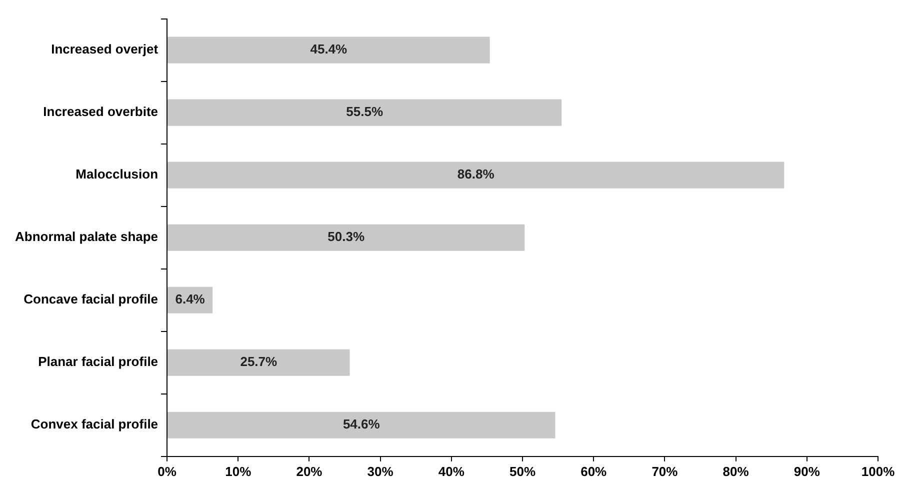 The height and width of the screenshot is (495, 908). I want to click on x-tick-label: 40%, so click(451, 471).